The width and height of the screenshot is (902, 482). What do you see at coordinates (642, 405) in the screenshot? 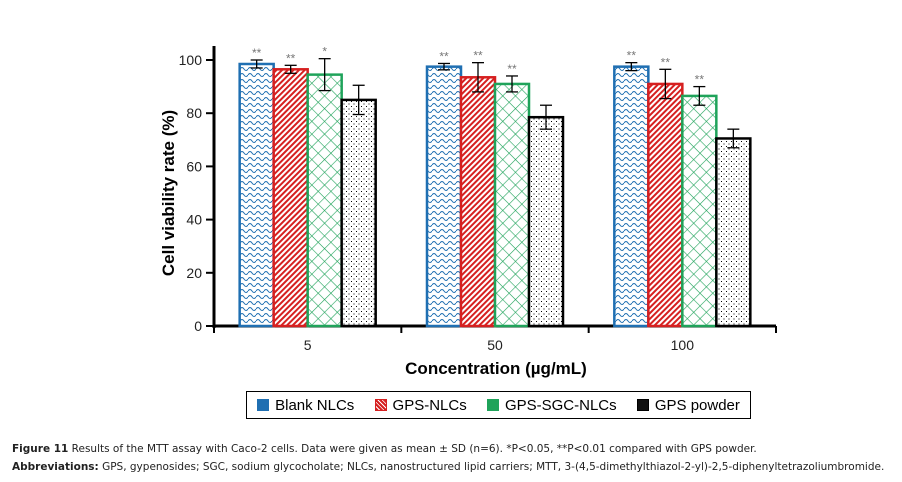
I see `swatch-dots-icon` at bounding box center [642, 405].